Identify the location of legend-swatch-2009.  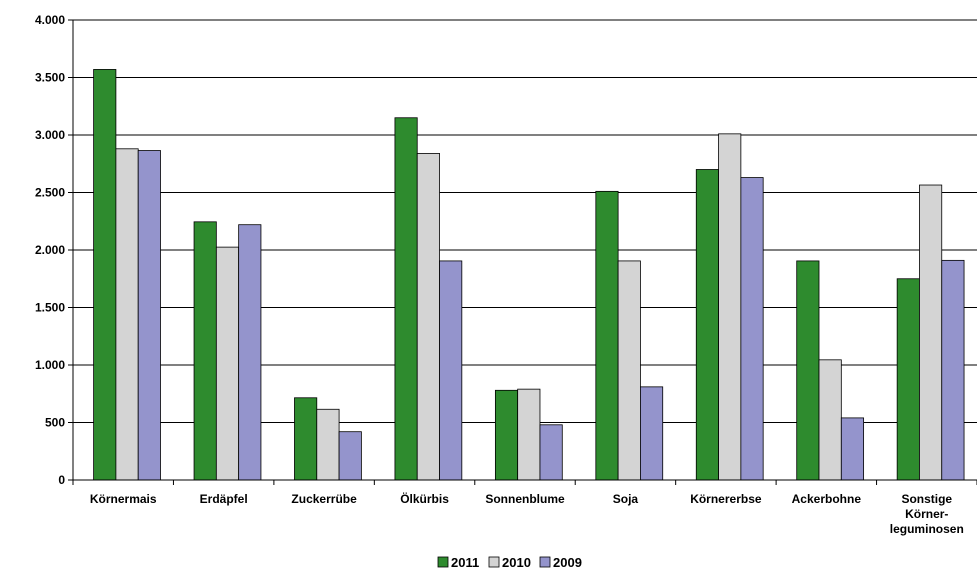
(545, 562).